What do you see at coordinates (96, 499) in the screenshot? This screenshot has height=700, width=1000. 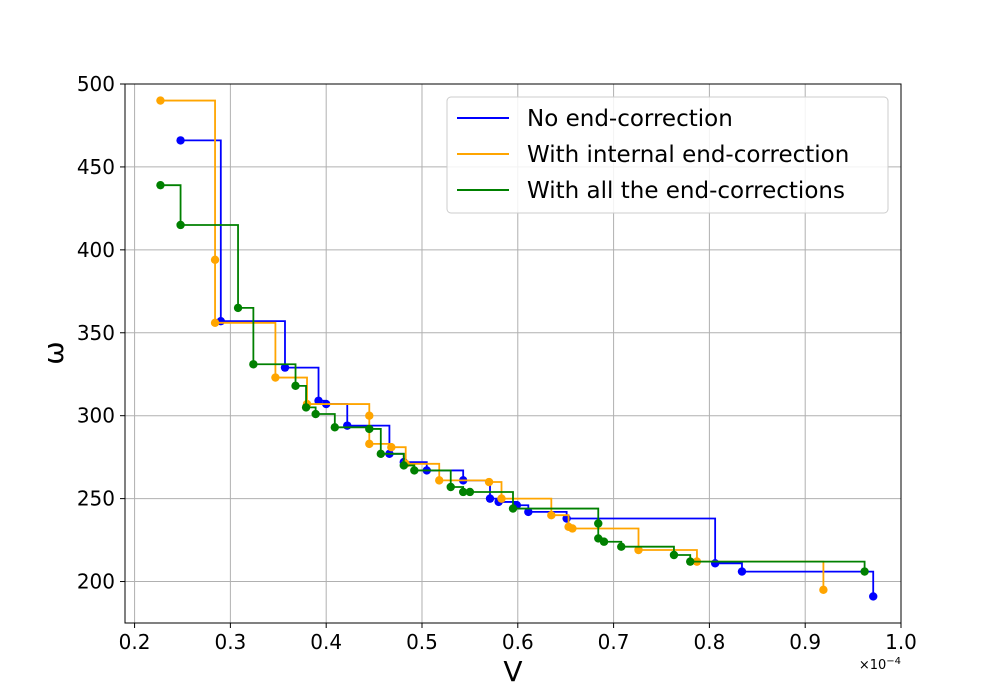 I see `y-tick-label: 250` at bounding box center [96, 499].